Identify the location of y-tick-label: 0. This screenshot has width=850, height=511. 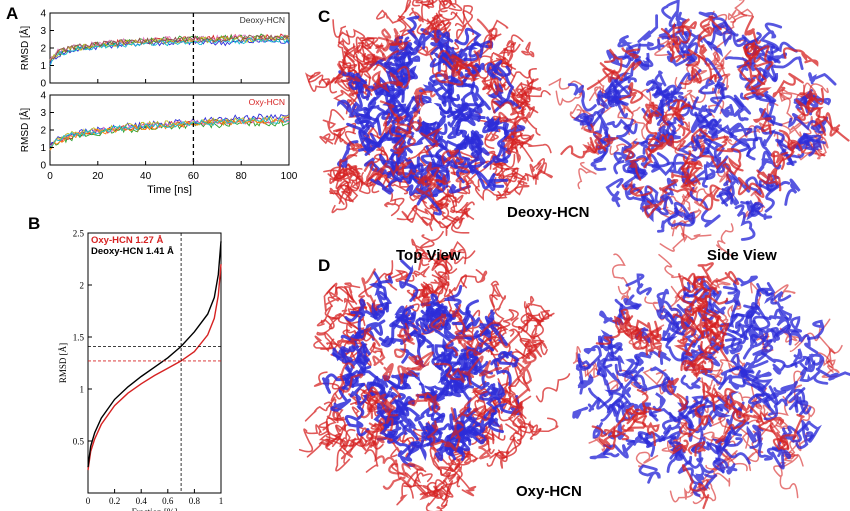
(43, 166).